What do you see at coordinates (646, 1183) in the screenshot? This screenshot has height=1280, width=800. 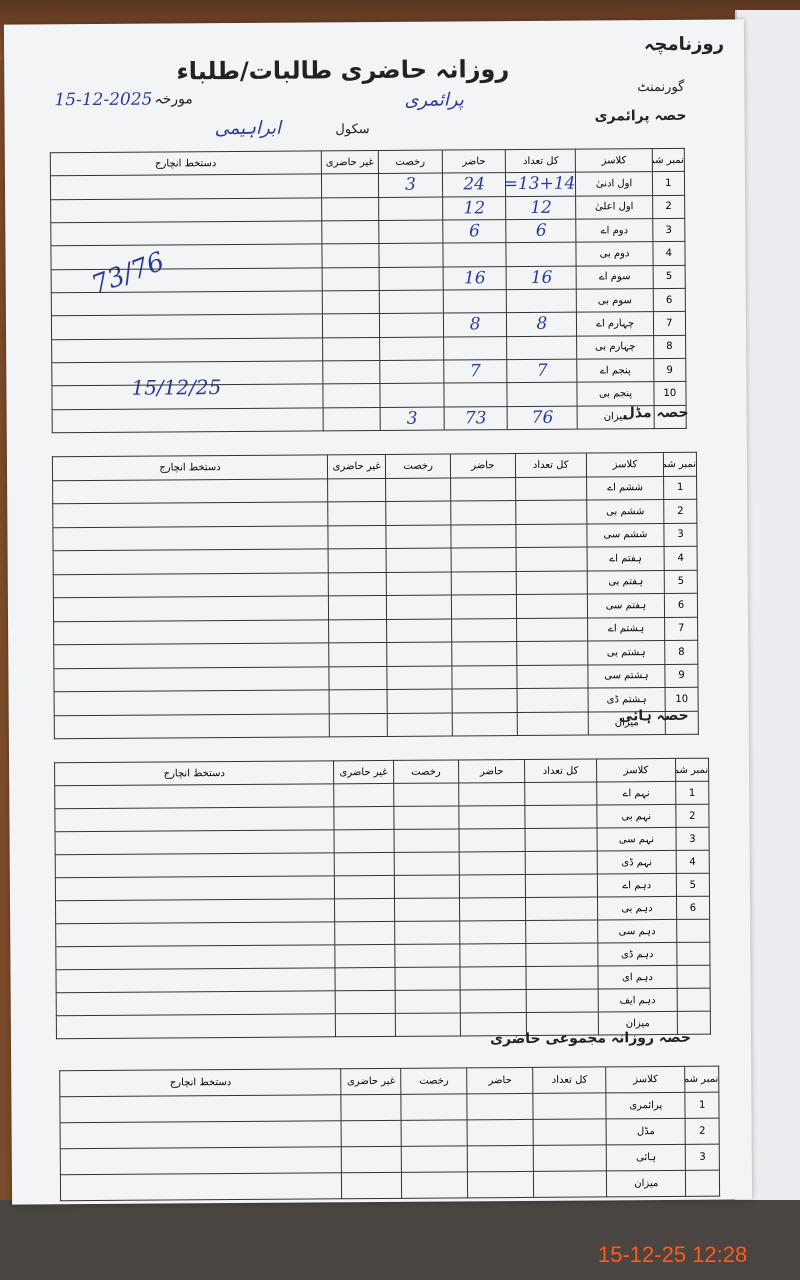 I see `table-cell: میزان` at bounding box center [646, 1183].